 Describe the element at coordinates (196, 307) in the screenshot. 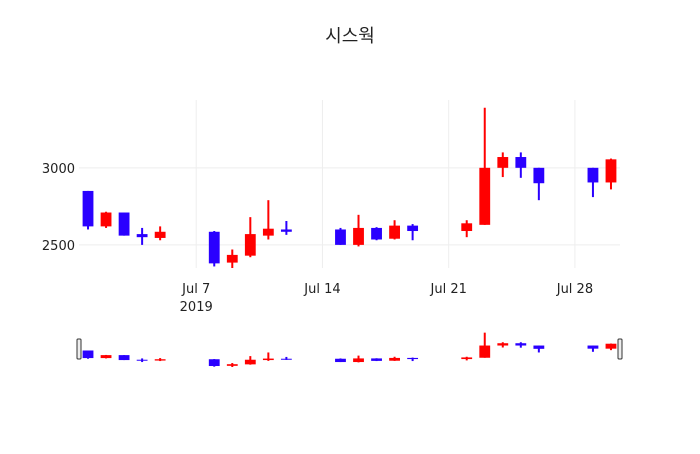

I see `x-tick-year: 2019` at that location.